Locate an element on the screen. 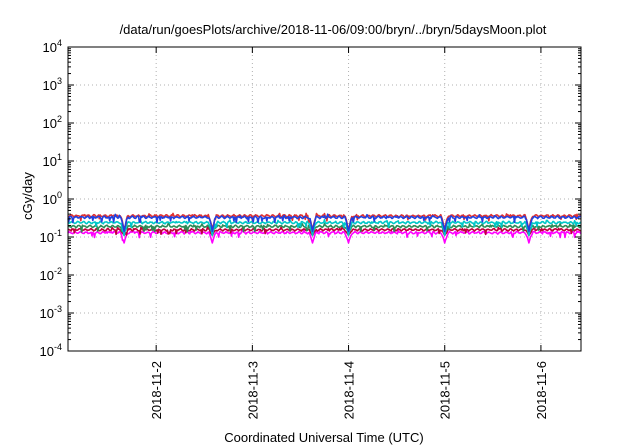  x-tick-label: 2018-11-5 is located at coordinates (445, 390).